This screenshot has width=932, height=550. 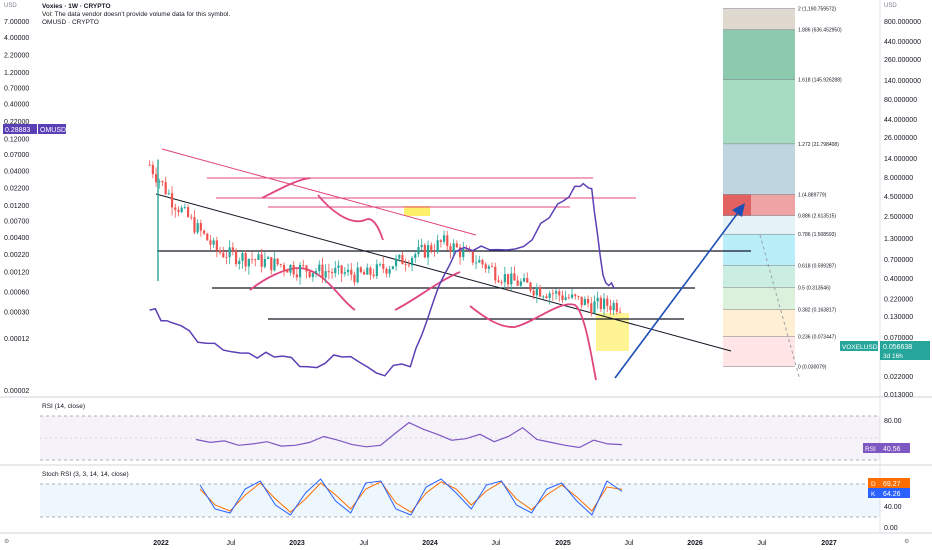 What do you see at coordinates (812, 195) in the screenshot?
I see `fib-level-label: 1 (4.889779)` at bounding box center [812, 195].